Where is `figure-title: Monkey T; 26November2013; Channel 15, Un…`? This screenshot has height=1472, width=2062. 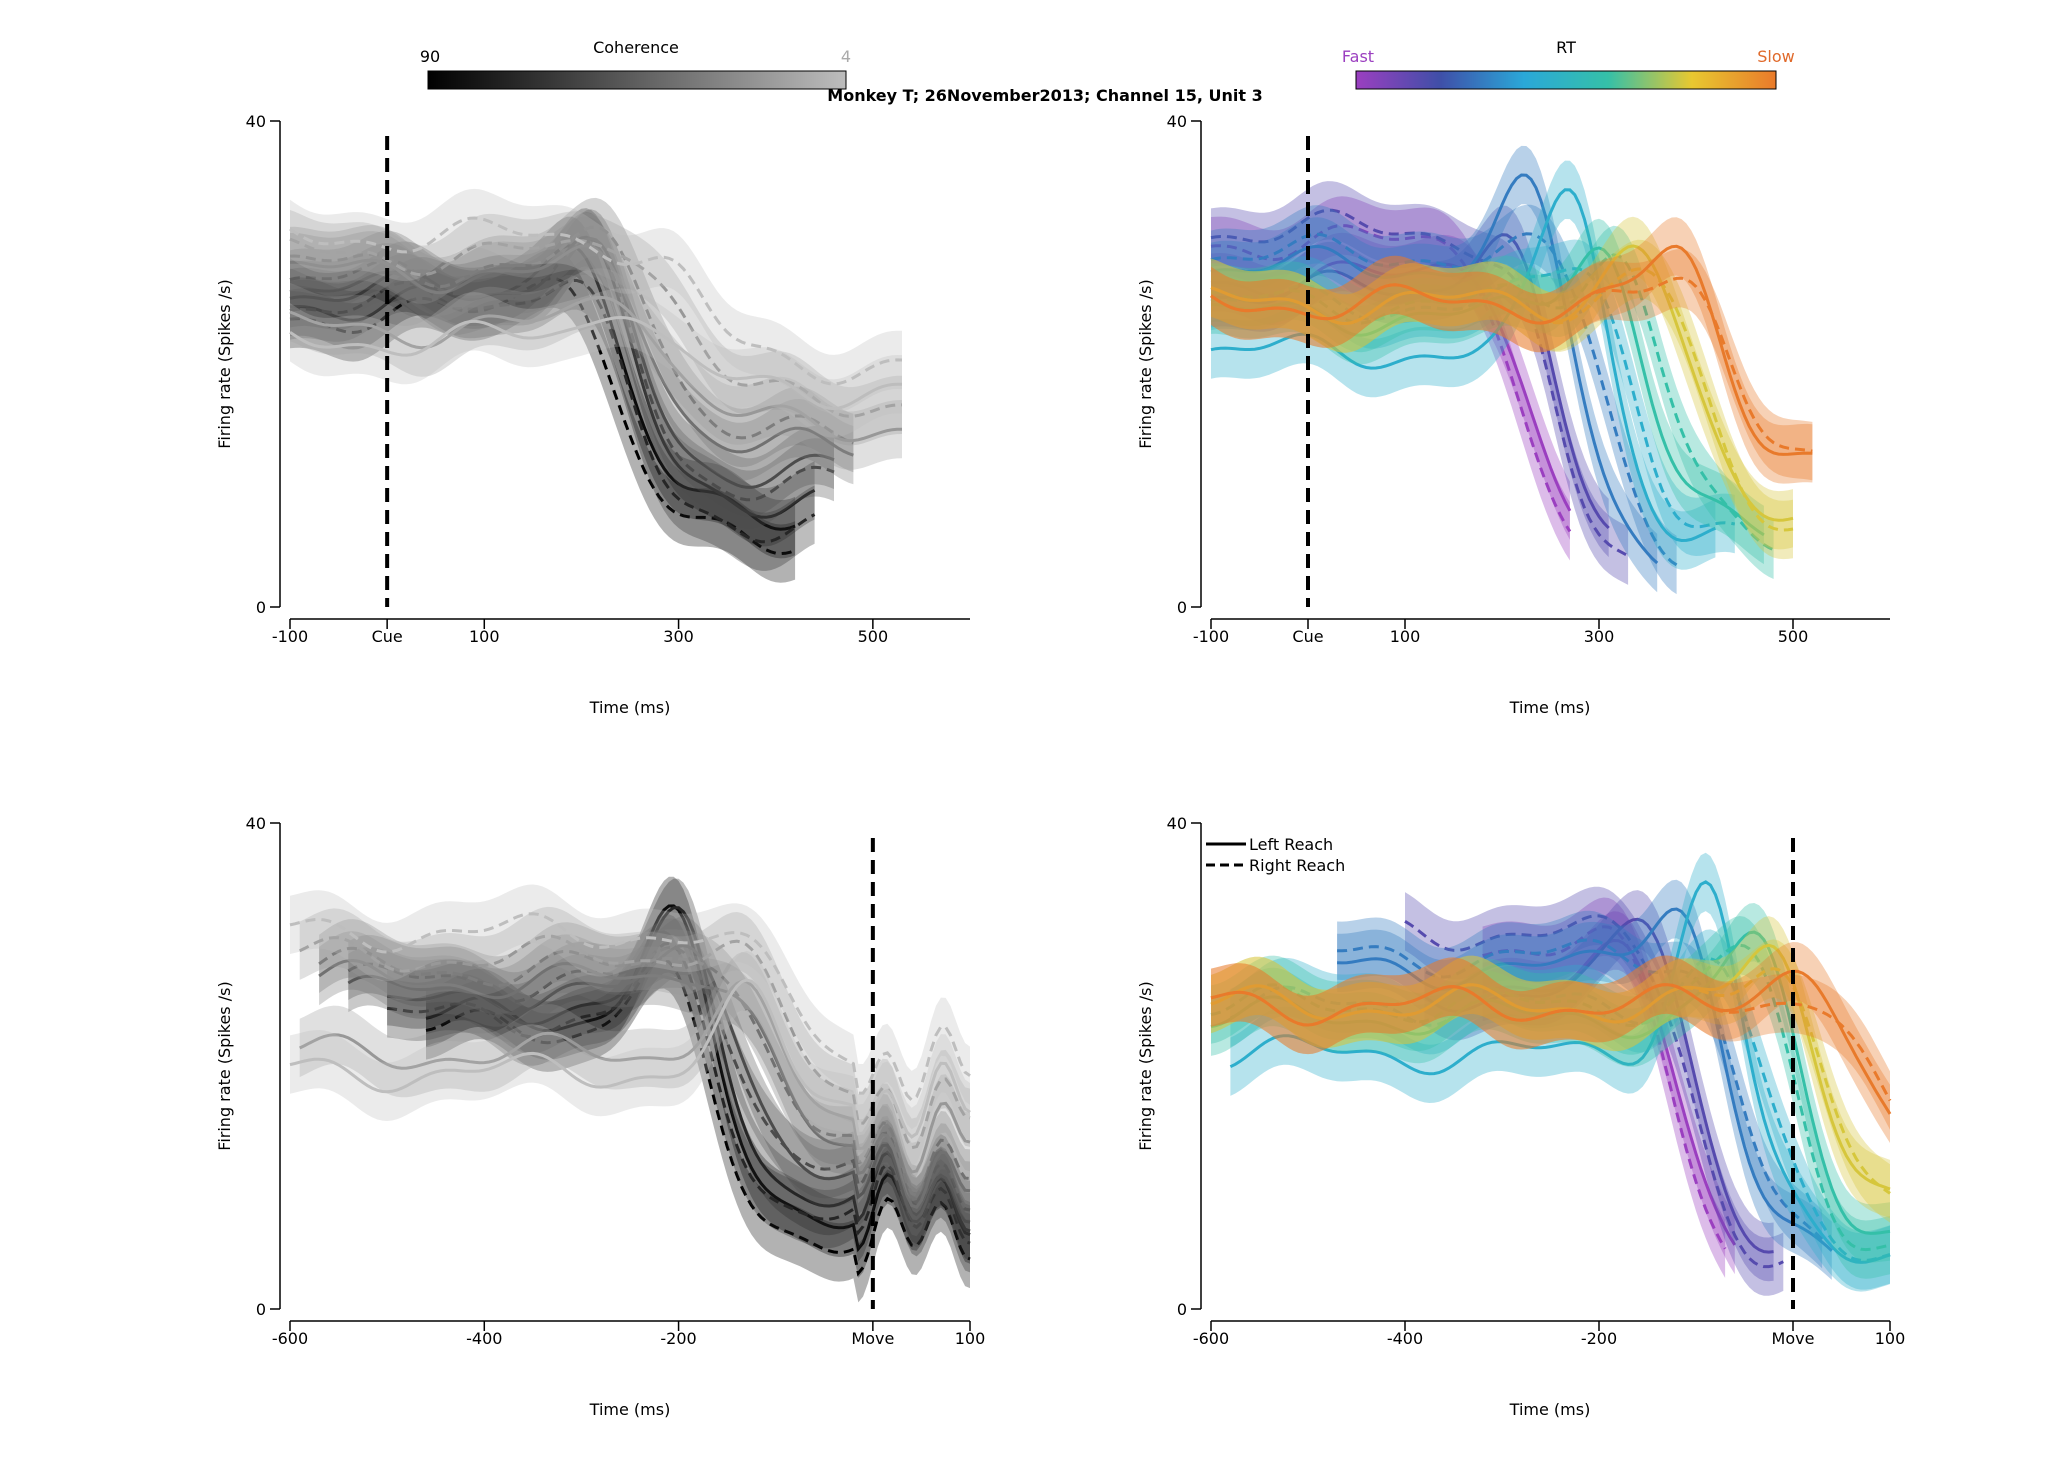
figure-title: Monkey T; 26November2013; Channel 15, Un… is located at coordinates (1044, 95).